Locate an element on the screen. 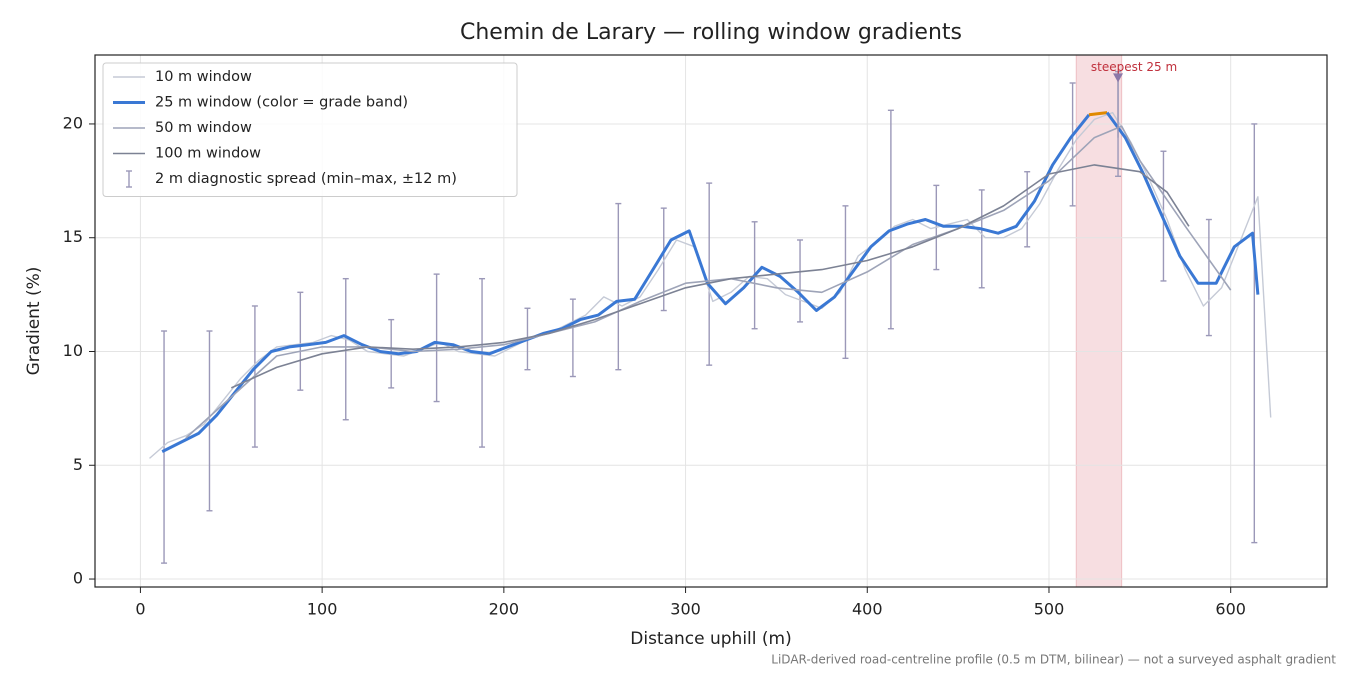 The height and width of the screenshot is (675, 1350). y-axis-label: Gradient (%) is located at coordinates (34, 321).